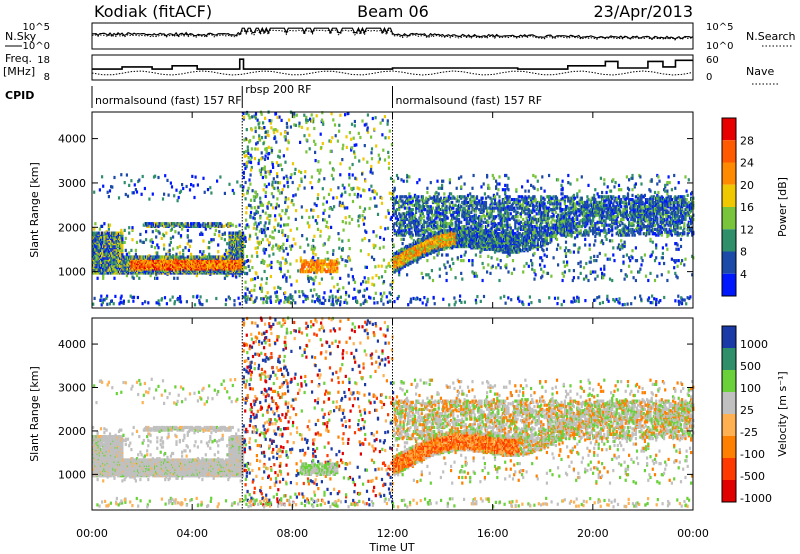  What do you see at coordinates (393, 11) in the screenshot?
I see `beam-title: Beam 06` at bounding box center [393, 11].